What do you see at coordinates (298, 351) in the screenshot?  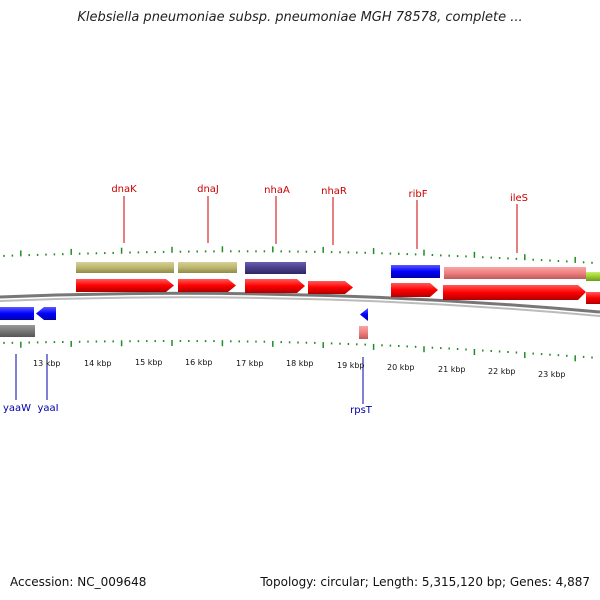 I see `tick-row-bottom` at bounding box center [298, 351].